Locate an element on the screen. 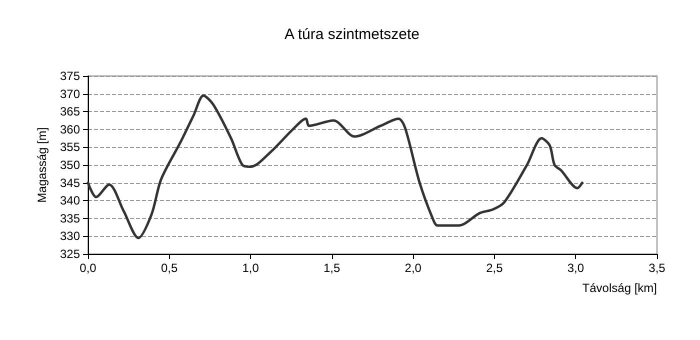 This screenshot has height=340, width=700. x-tick-label: 2,5 is located at coordinates (495, 268).